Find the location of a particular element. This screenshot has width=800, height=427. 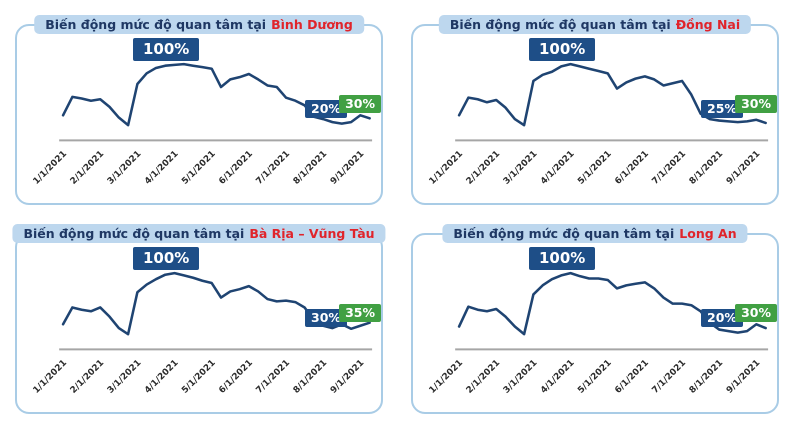

end-annotation: 35% is located at coordinates (360, 313).